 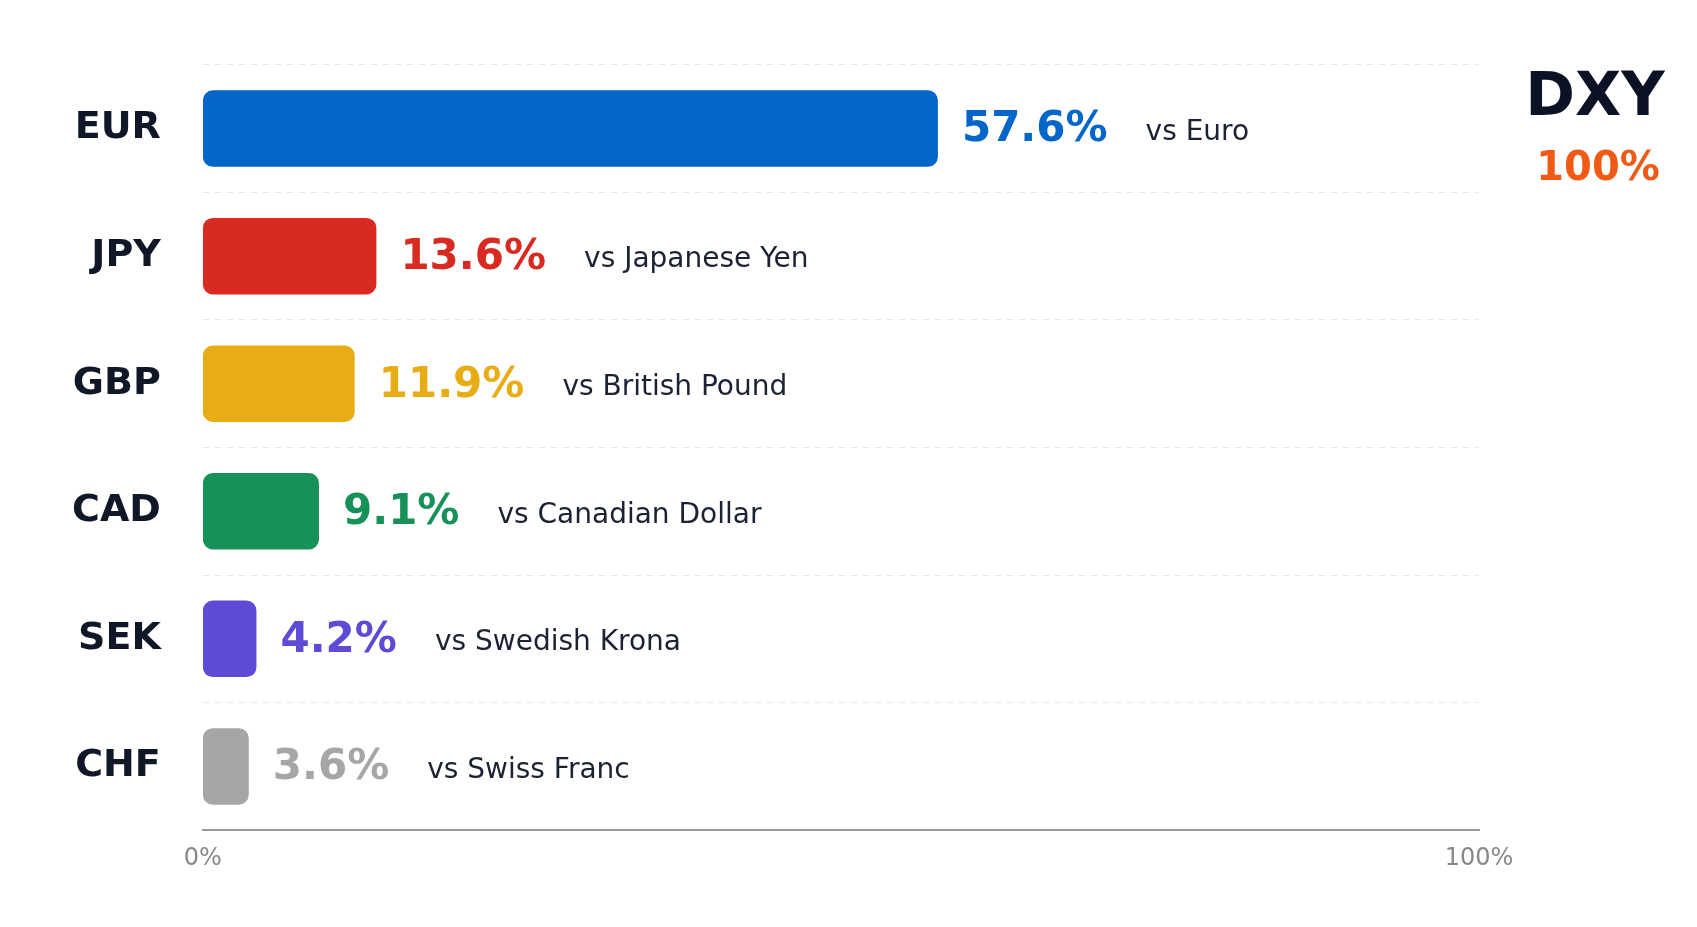 What do you see at coordinates (125, 253) in the screenshot?
I see `y-tick-label: JPY` at bounding box center [125, 253].